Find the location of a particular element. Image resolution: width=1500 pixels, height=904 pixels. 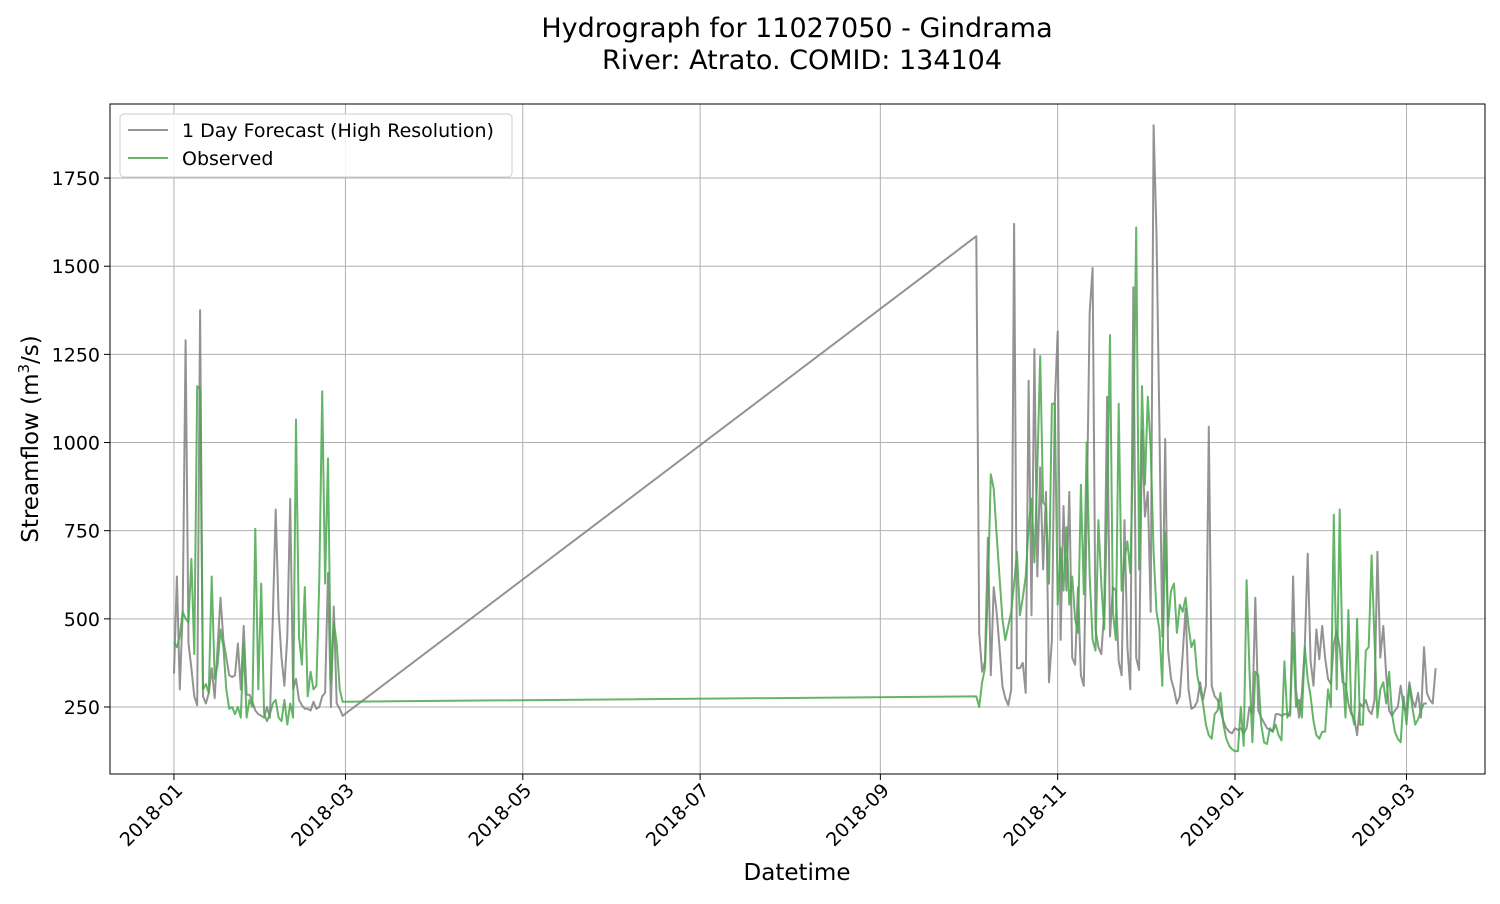

legend-label-forecast: 1 Day Forecast (High Resolution) is located at coordinates (338, 131).